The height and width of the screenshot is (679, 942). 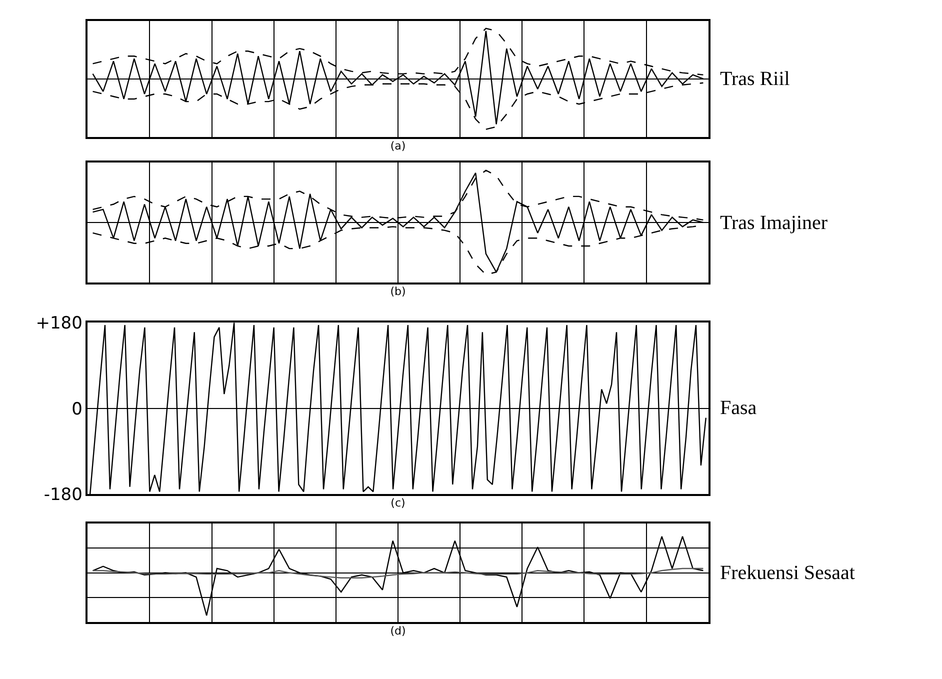 I want to click on text: Frekuensi Sesaat, so click(x=788, y=573).